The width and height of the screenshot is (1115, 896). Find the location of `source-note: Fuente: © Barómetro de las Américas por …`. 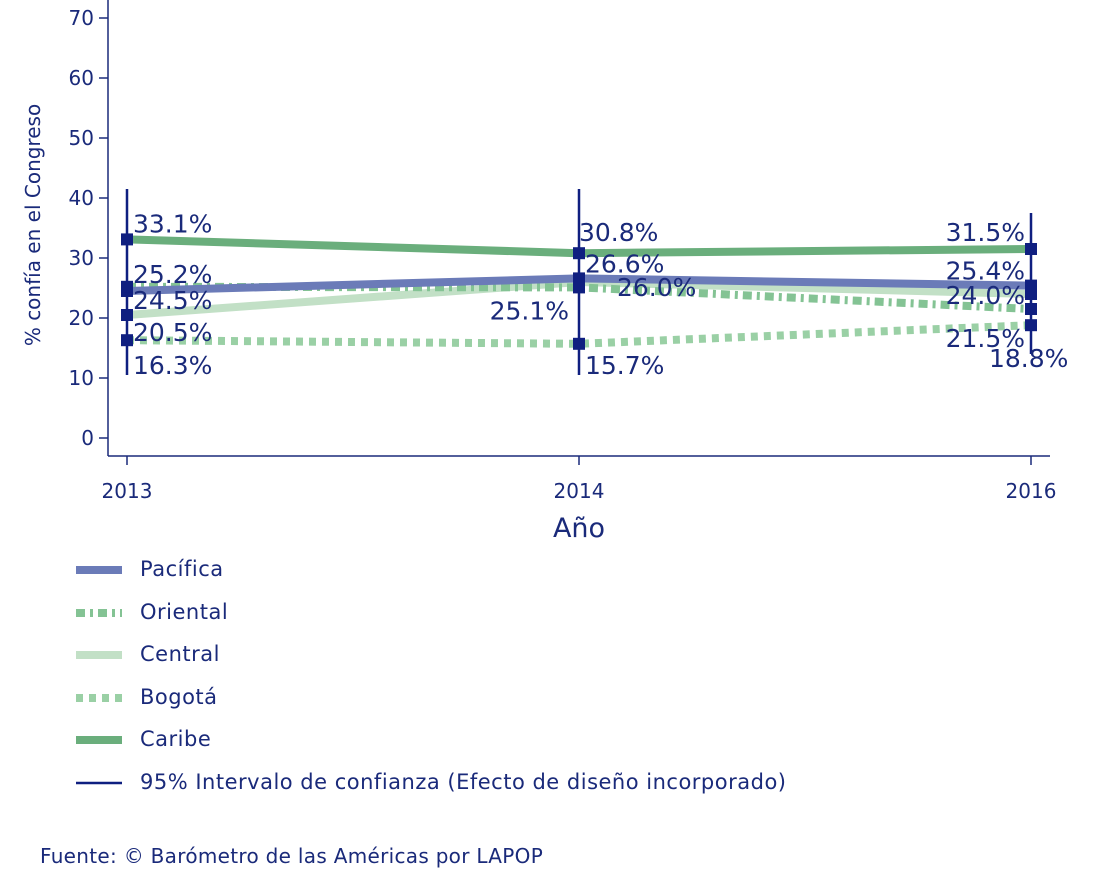

source-note: Fuente: © Barómetro de las Américas por … is located at coordinates (292, 856).